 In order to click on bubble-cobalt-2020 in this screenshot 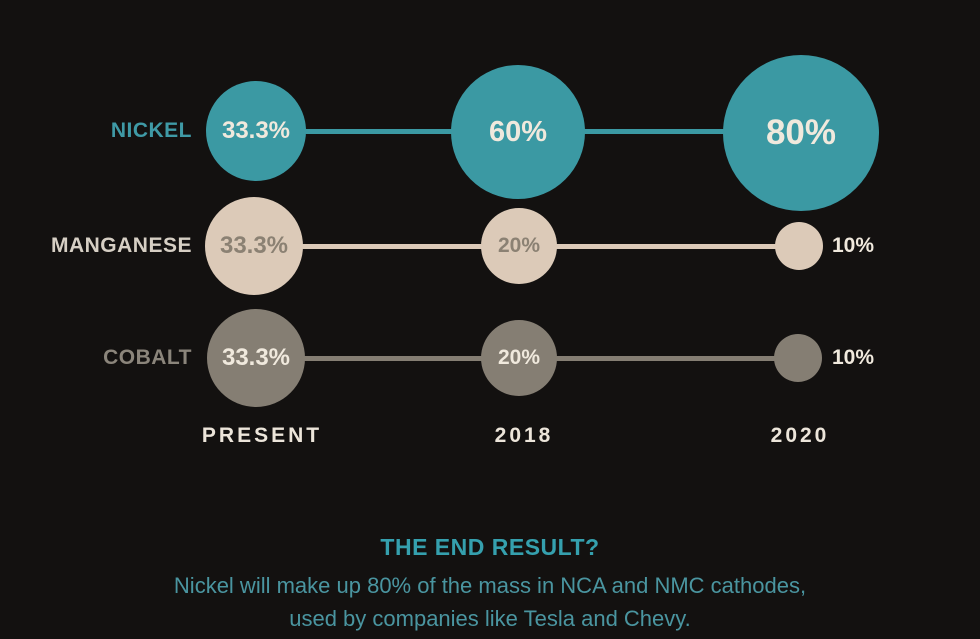, I will do `click(798, 358)`.